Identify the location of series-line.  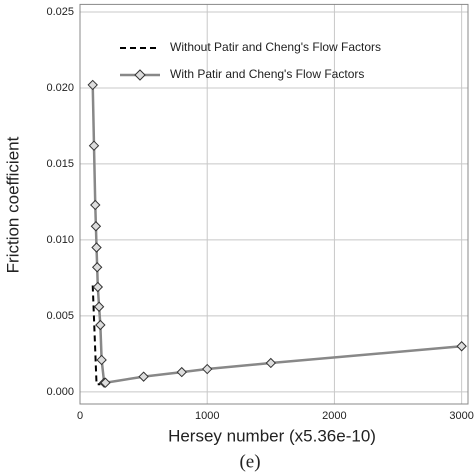
(96, 335).